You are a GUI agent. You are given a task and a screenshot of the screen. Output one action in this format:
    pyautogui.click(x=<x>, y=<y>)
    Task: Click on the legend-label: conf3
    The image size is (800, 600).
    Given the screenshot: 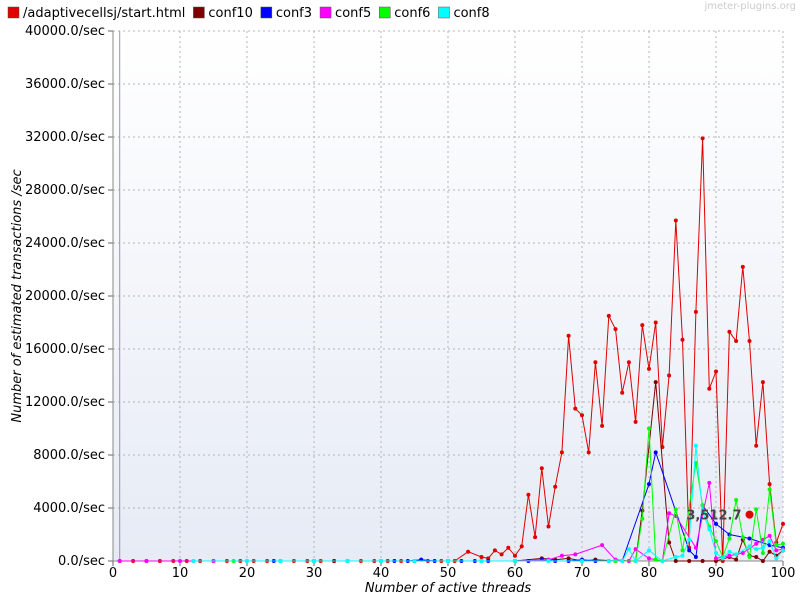 What is the action you would take?
    pyautogui.click(x=294, y=13)
    